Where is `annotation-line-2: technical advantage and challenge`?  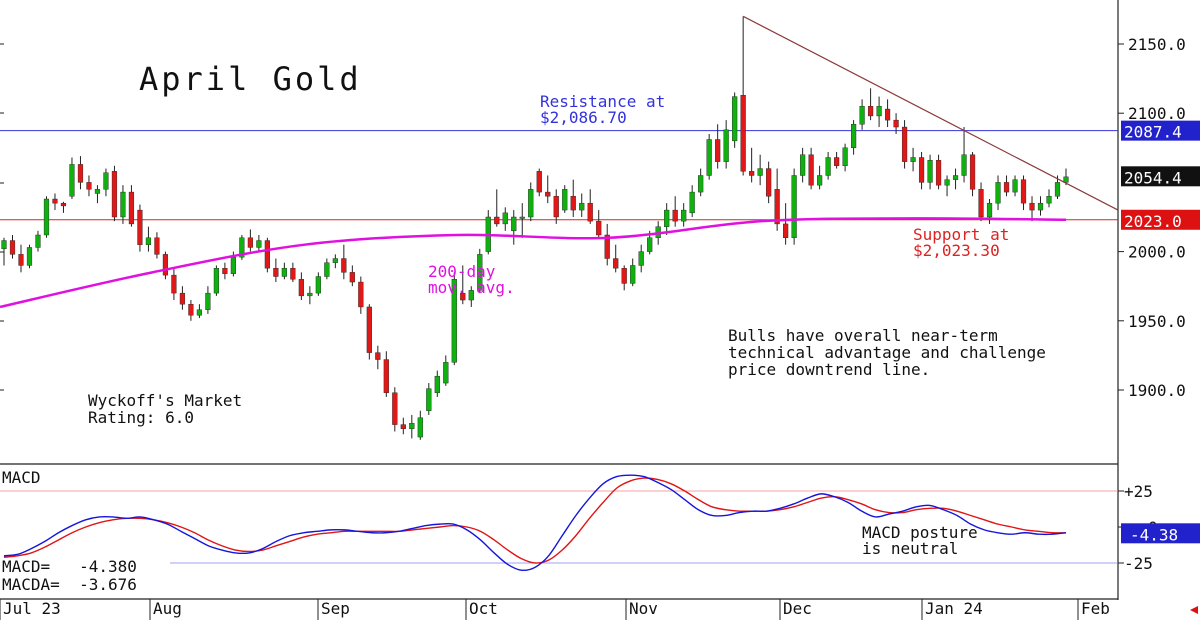 annotation-line-2: technical advantage and challenge is located at coordinates (887, 352).